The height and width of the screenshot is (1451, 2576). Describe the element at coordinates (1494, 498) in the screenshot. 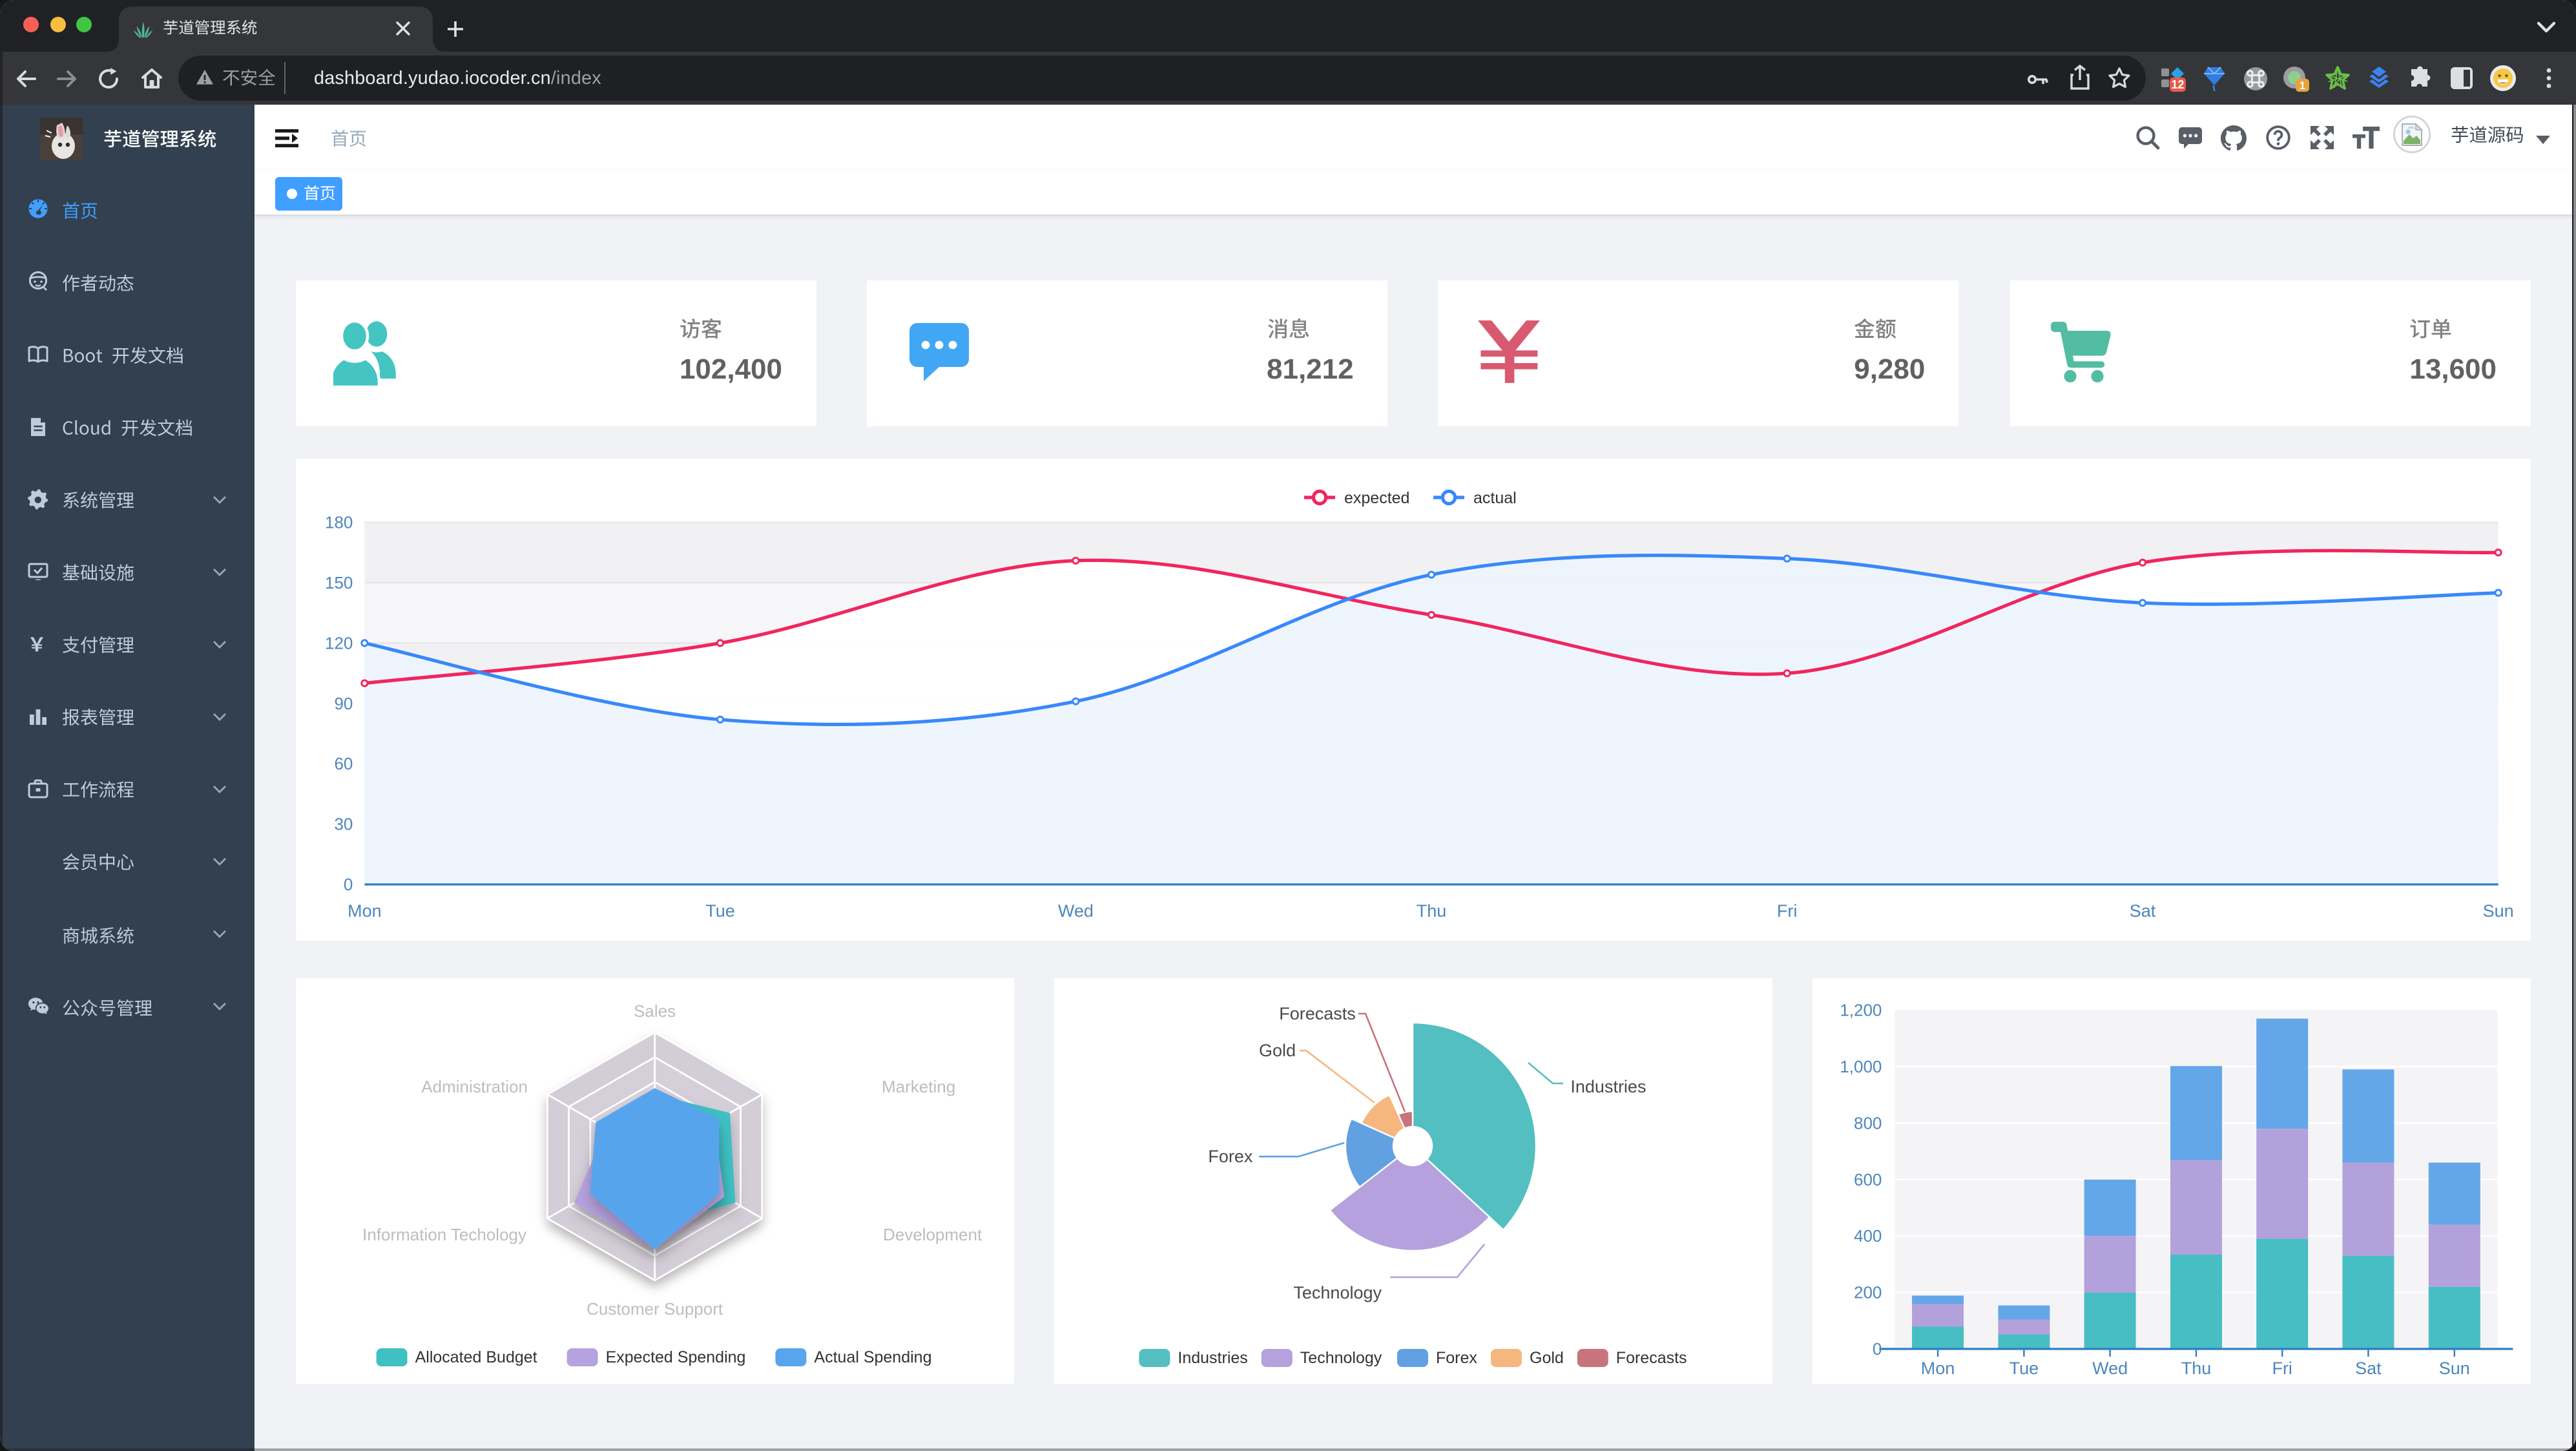

I see `svg-text: actual` at that location.